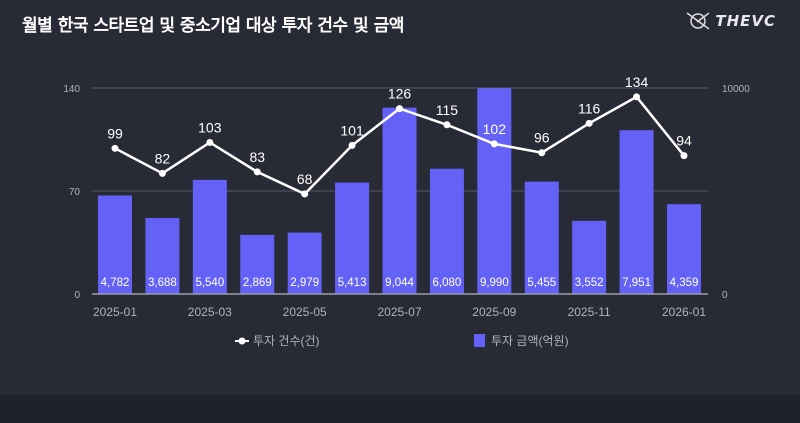 This screenshot has width=800, height=423. I want to click on x-axis-tick: 2025-01, so click(115, 312).